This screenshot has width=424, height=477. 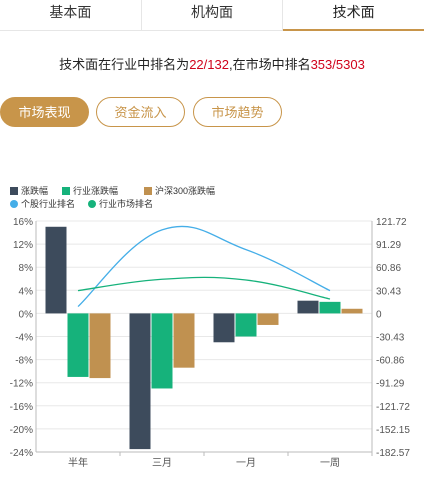 I want to click on market-performance-button: 市场表现, so click(x=44, y=112).